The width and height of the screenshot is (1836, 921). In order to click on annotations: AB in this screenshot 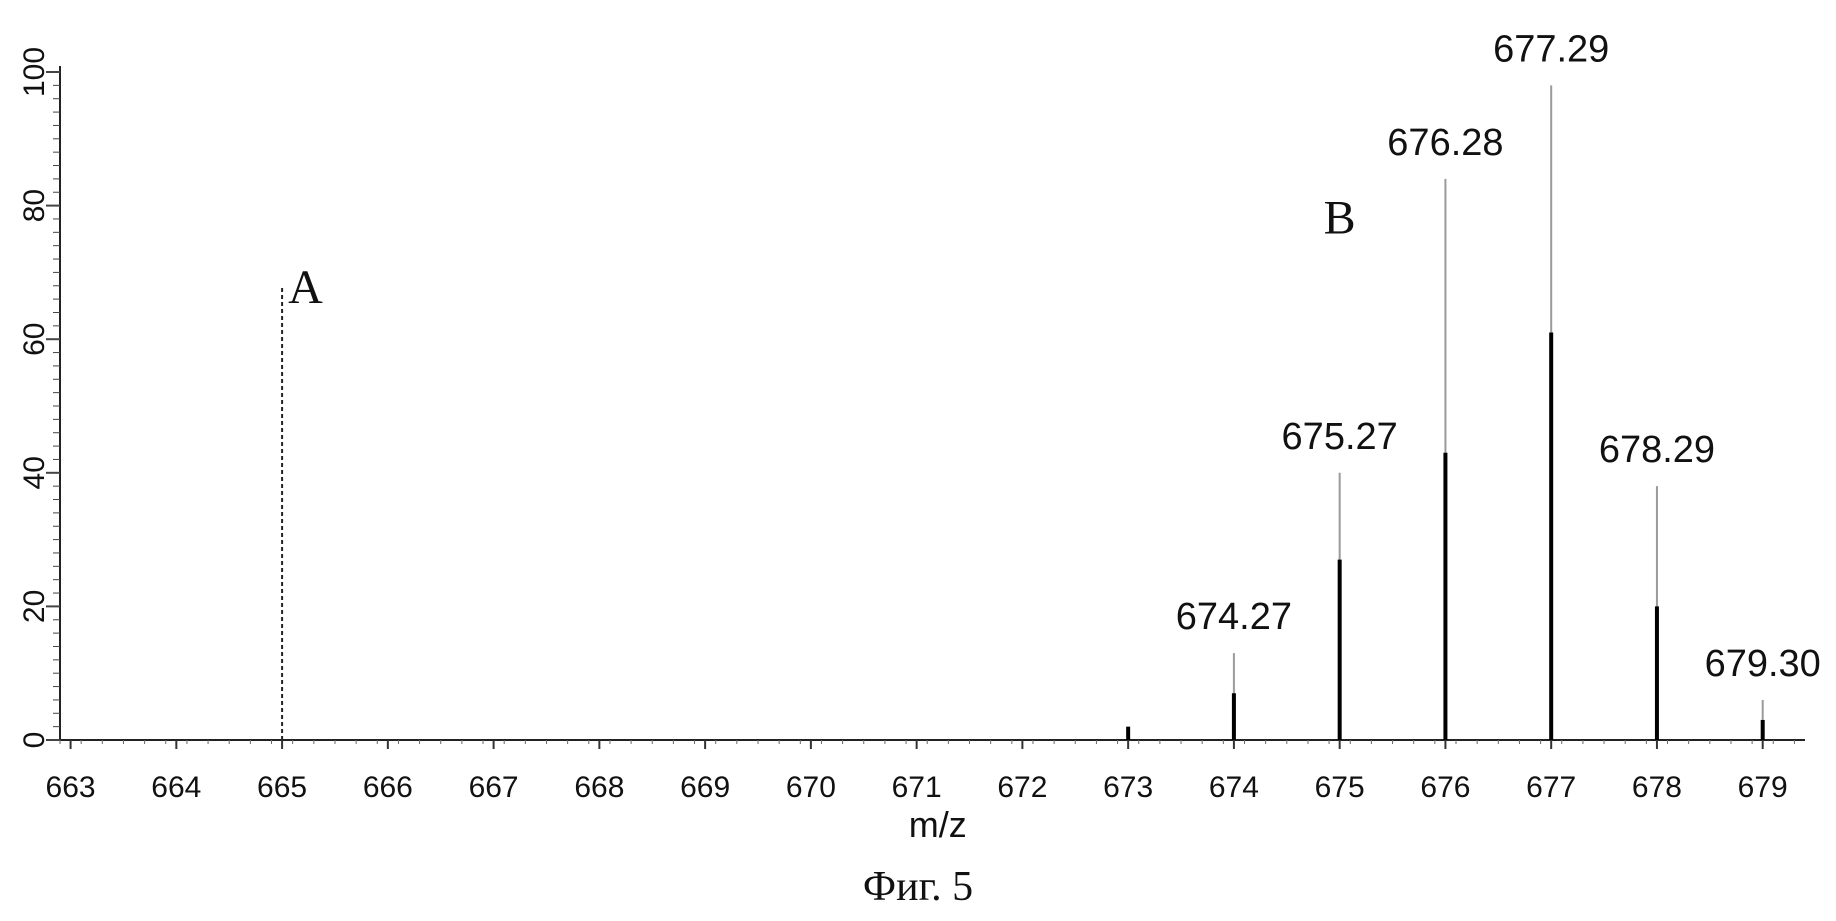, I will do `click(822, 253)`.